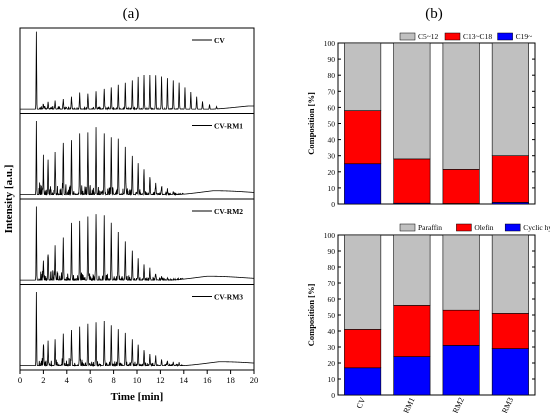 Image resolution: width=550 pixels, height=413 pixels. What do you see at coordinates (131, 14) in the screenshot?
I see `panel-a-label: (a)` at bounding box center [131, 14].